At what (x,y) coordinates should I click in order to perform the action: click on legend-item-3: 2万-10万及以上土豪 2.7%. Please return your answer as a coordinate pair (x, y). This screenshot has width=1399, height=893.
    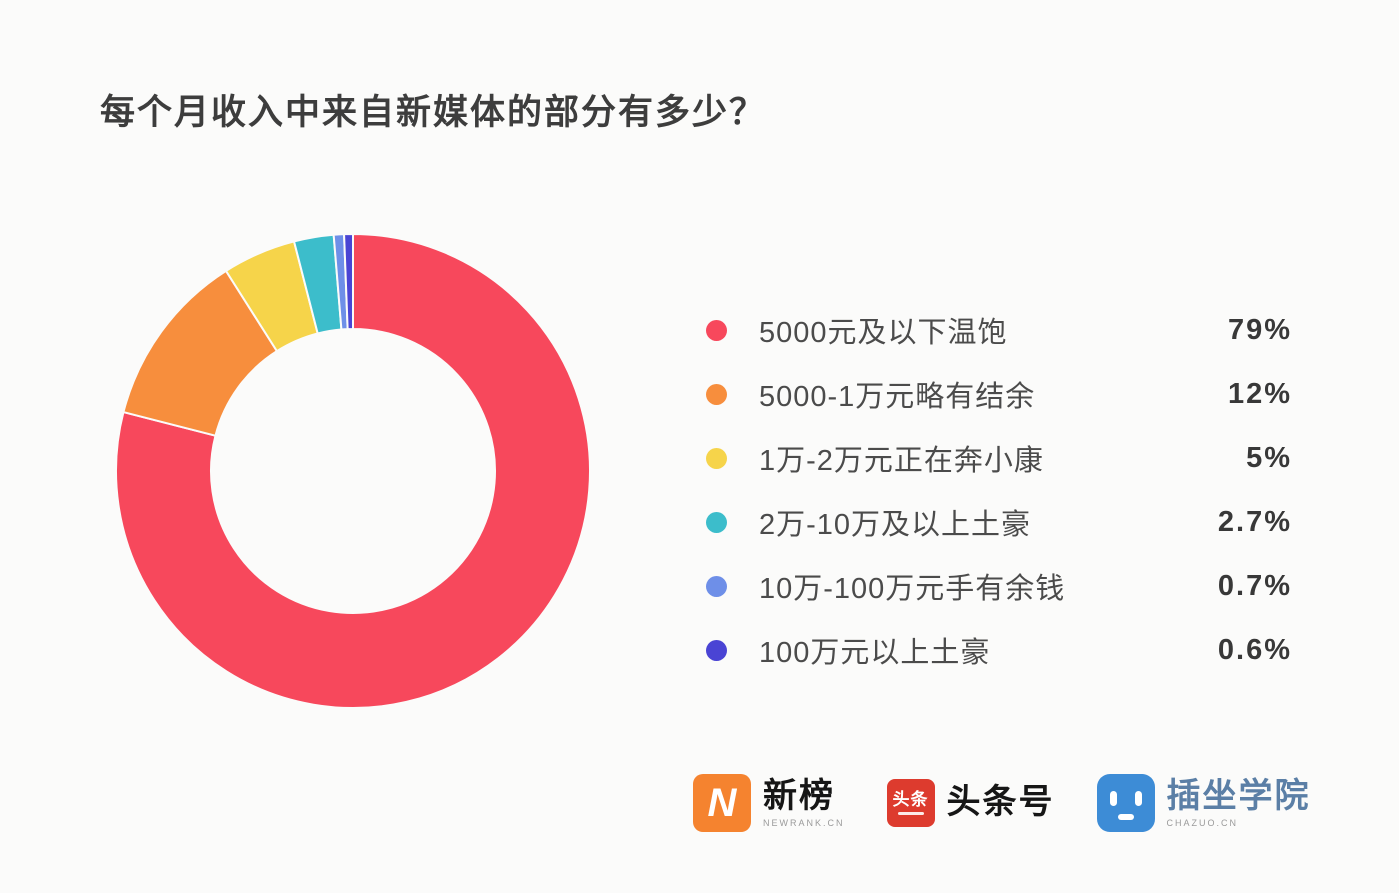
    Looking at the image, I should click on (999, 522).